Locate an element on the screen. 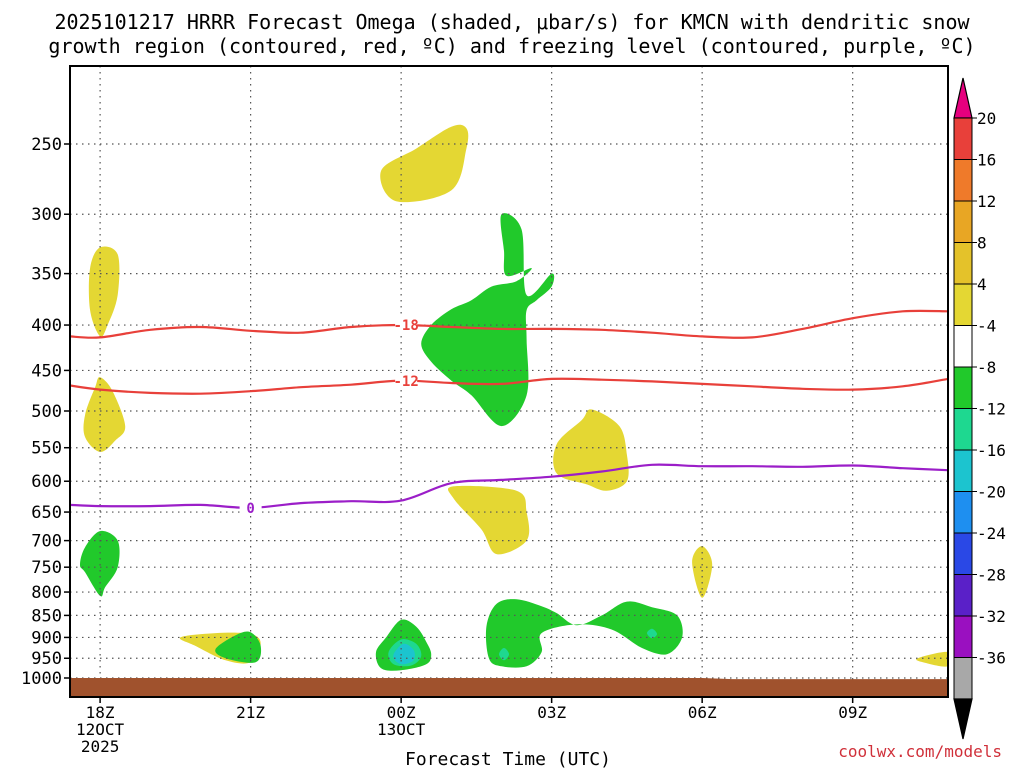 This screenshot has width=1024, height=768. colorbar-label--28: -28 is located at coordinates (991, 575).